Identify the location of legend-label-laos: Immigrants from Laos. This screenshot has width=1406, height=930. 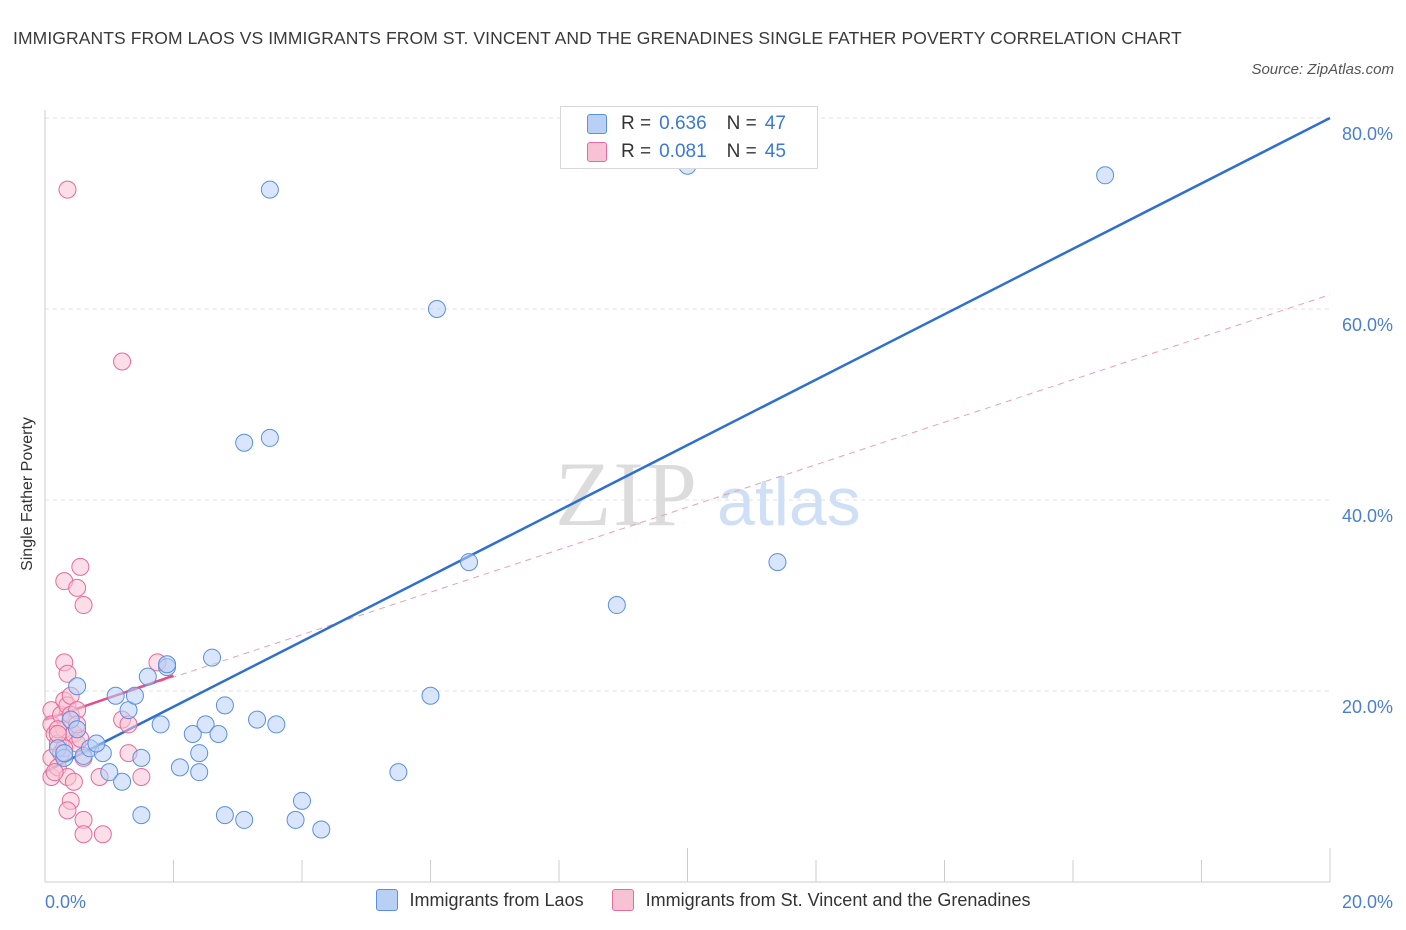
(496, 899).